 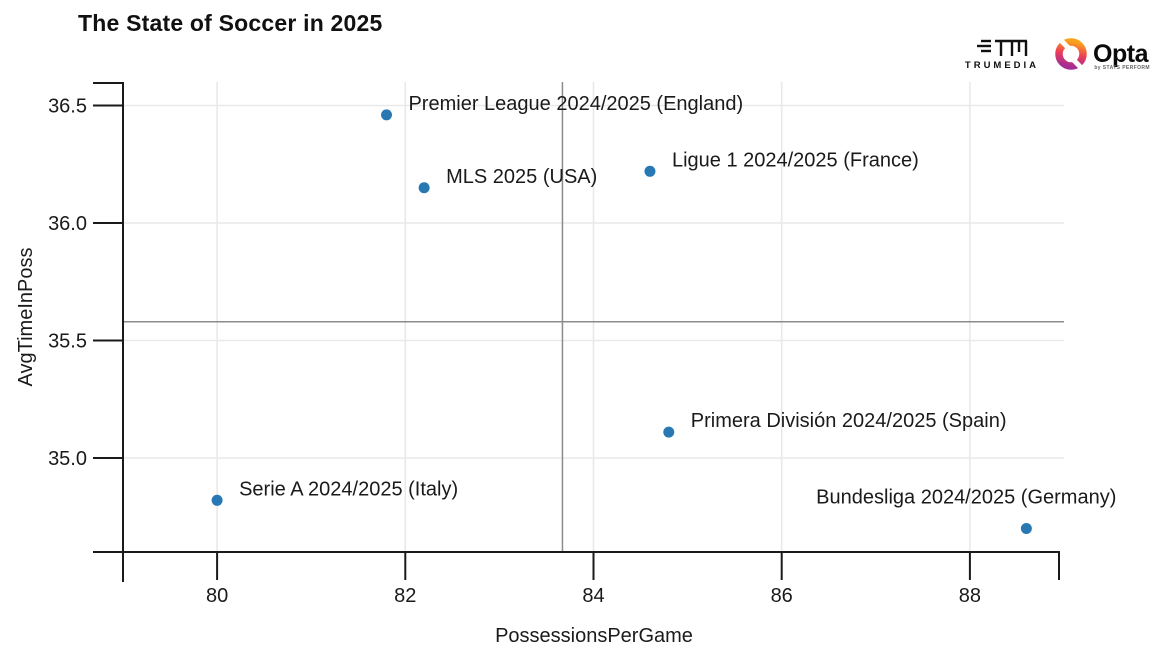 What do you see at coordinates (405, 596) in the screenshot?
I see `x-tick-label: 82` at bounding box center [405, 596].